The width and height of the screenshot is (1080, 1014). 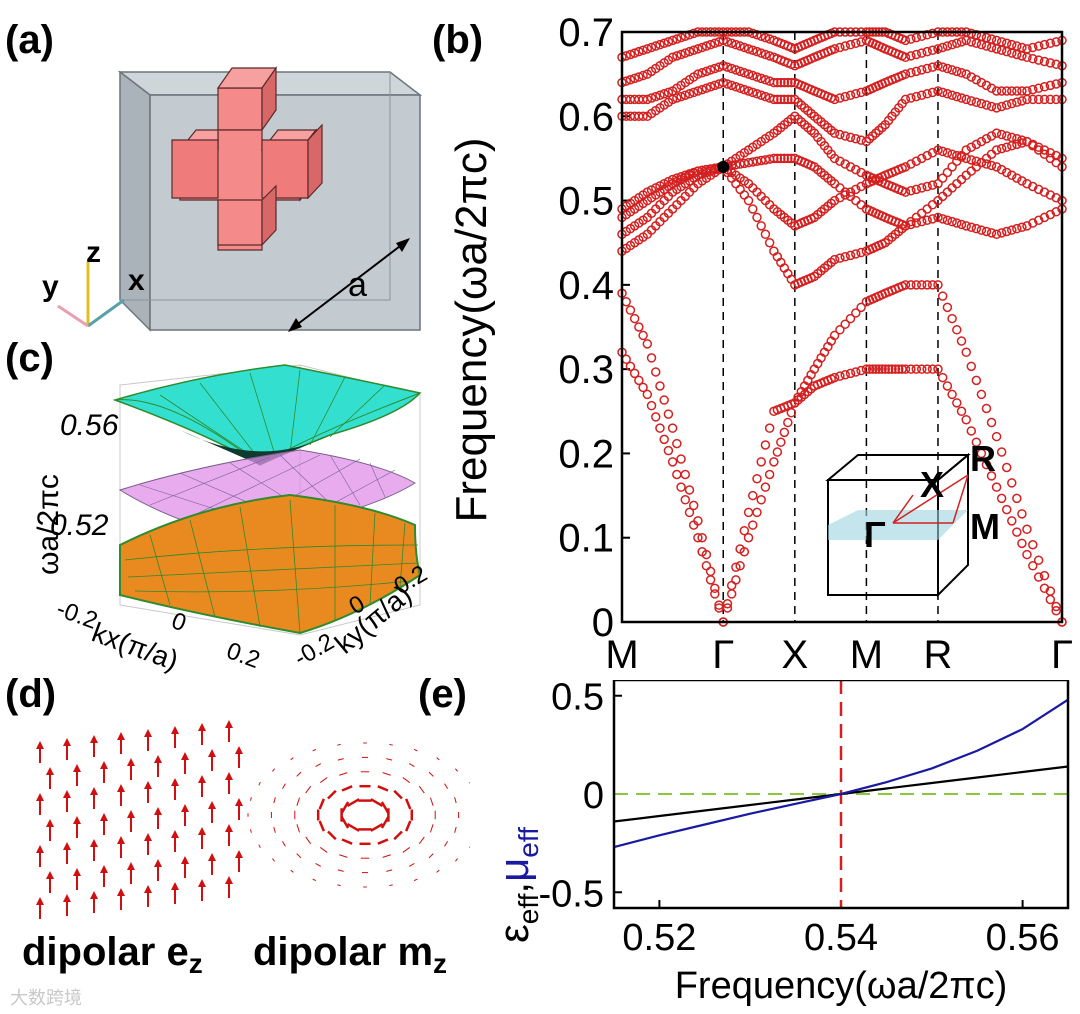 What do you see at coordinates (112, 954) in the screenshot?
I see `caption-electric-dipole: dipolar ez` at bounding box center [112, 954].